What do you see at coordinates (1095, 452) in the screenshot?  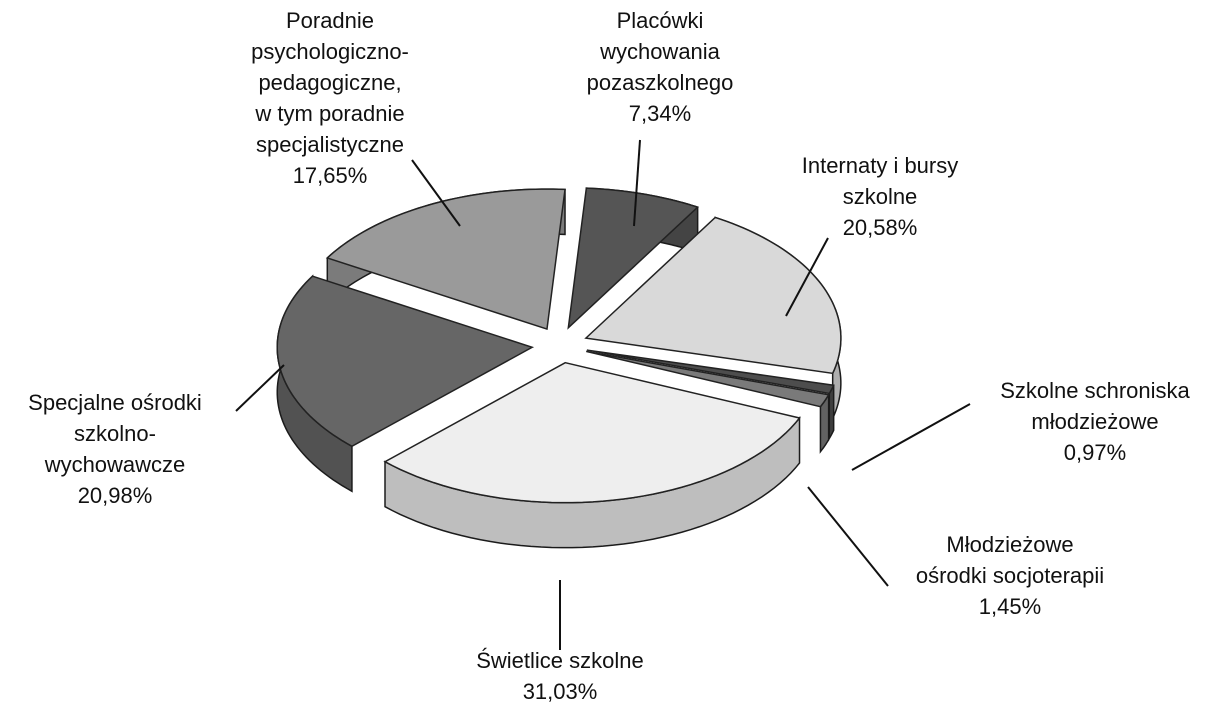 I see `value-label: 0,97%` at bounding box center [1095, 452].